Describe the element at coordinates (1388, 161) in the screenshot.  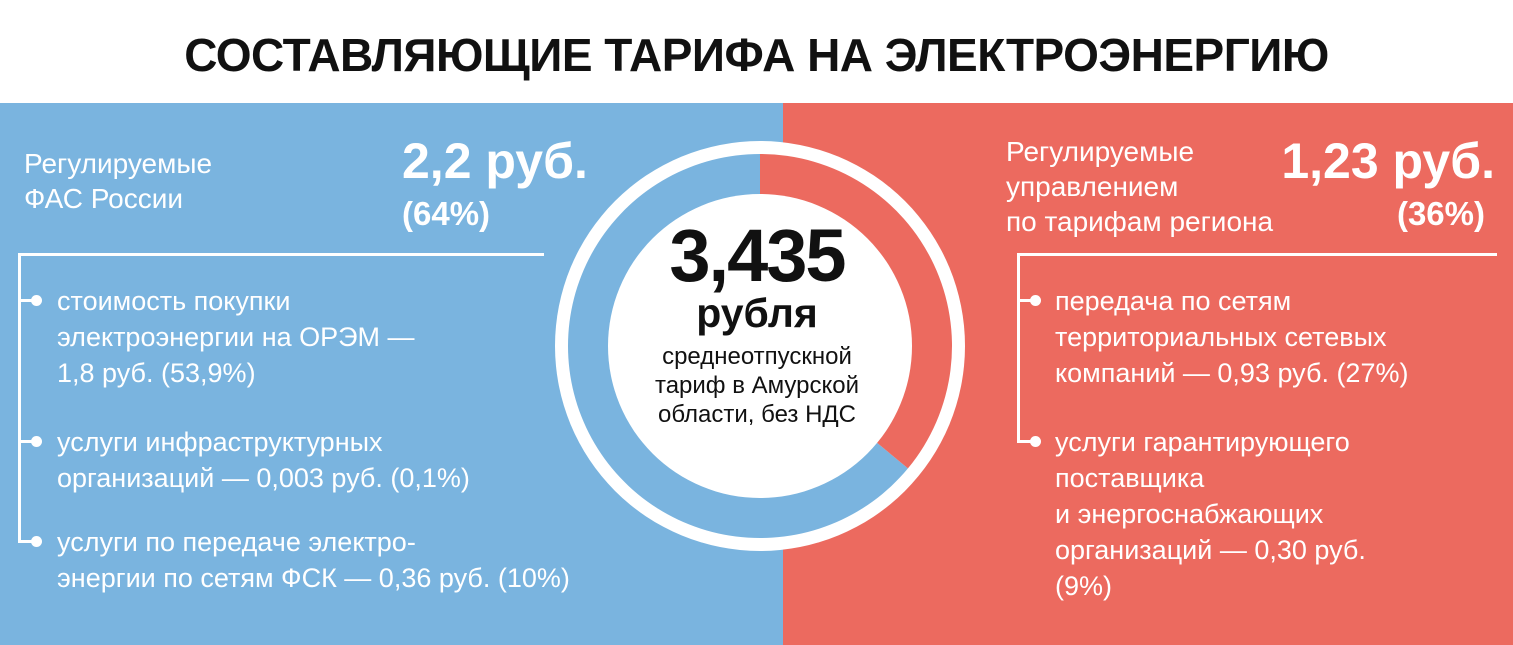
I see `right-value: 1,23 руб.` at that location.